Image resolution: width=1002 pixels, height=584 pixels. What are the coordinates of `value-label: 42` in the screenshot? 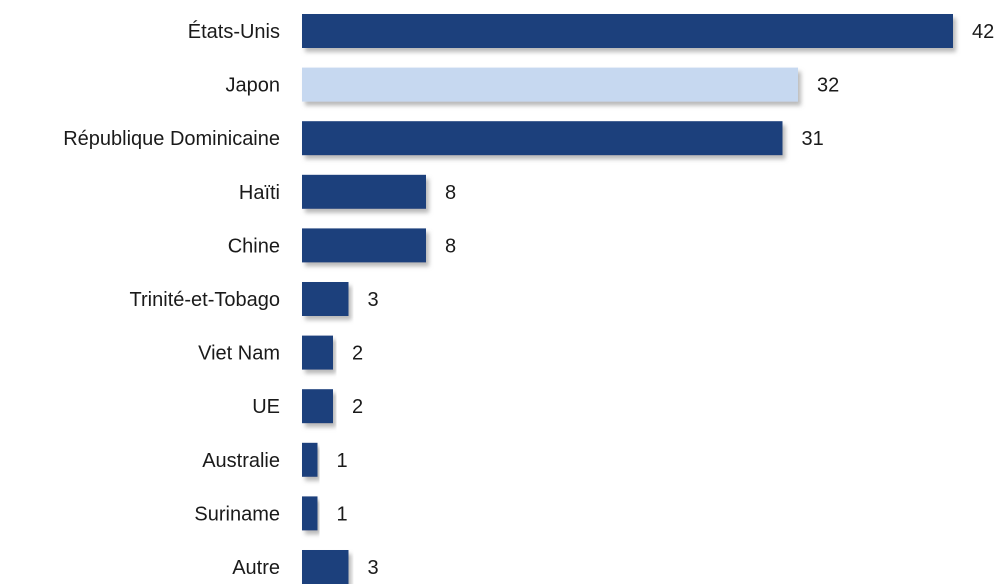 It's located at (983, 32).